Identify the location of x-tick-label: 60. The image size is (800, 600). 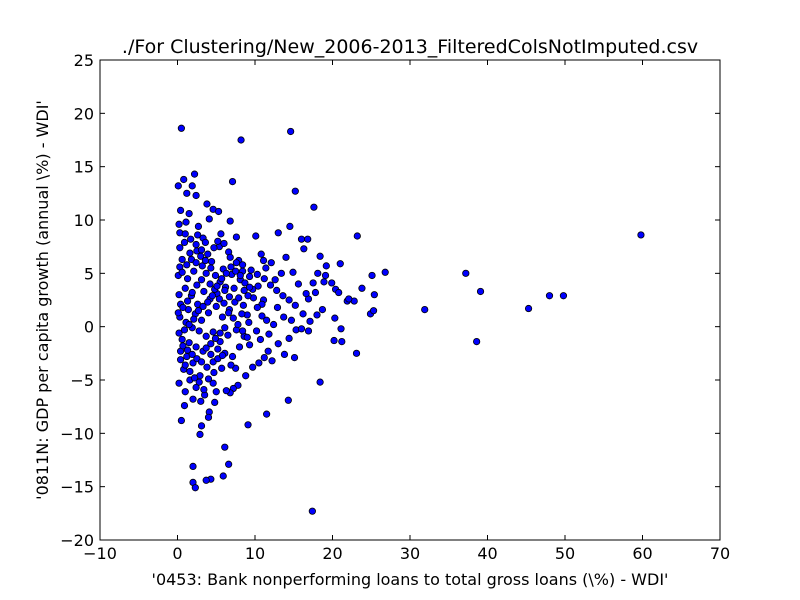
(642, 553).